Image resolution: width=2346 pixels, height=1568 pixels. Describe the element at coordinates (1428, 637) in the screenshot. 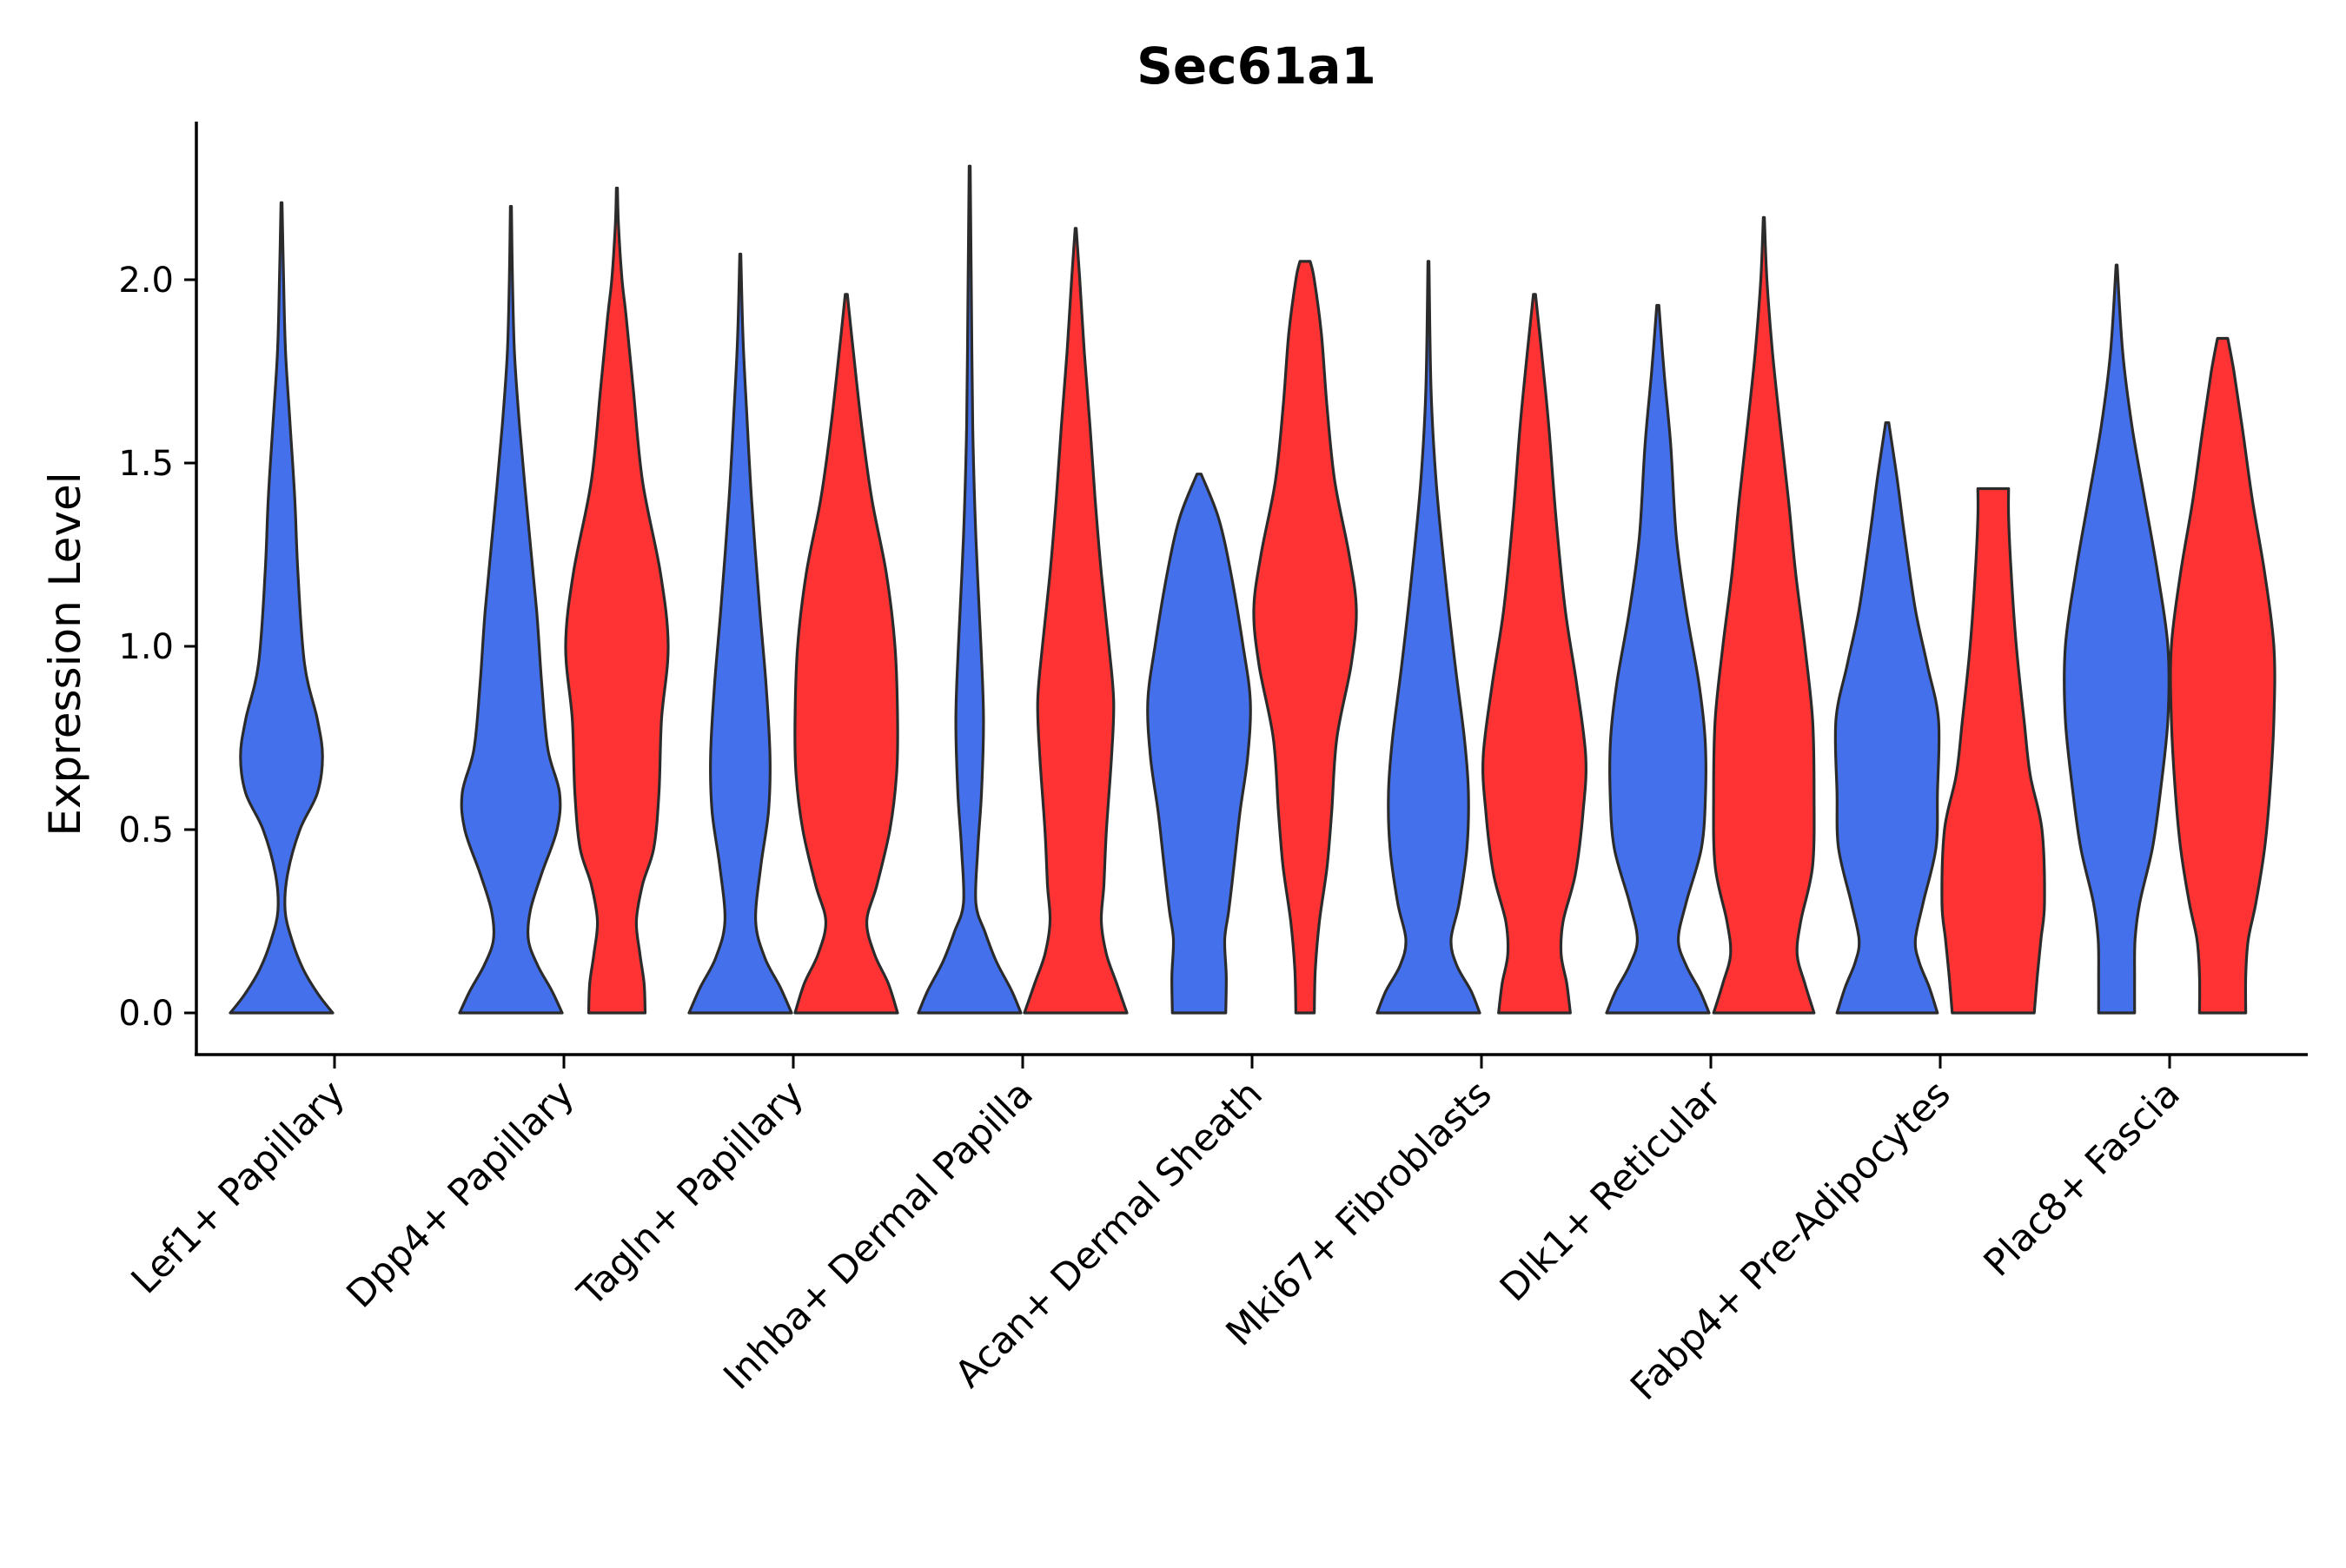

I see `violin-mki67-fibroblasts-blue` at that location.